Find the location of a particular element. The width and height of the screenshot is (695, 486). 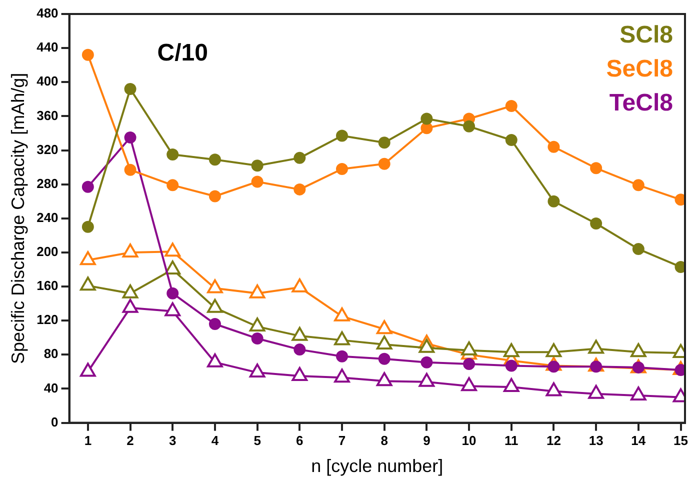

y-tick-label: 0 is located at coordinates (54, 422).